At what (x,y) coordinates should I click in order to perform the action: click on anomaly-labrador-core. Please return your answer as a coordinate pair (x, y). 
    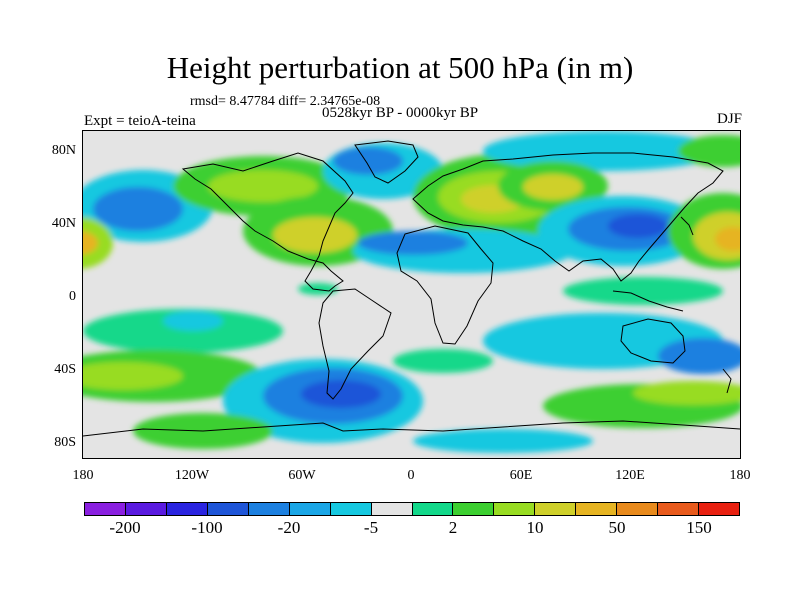
    Looking at the image, I should click on (368, 161).